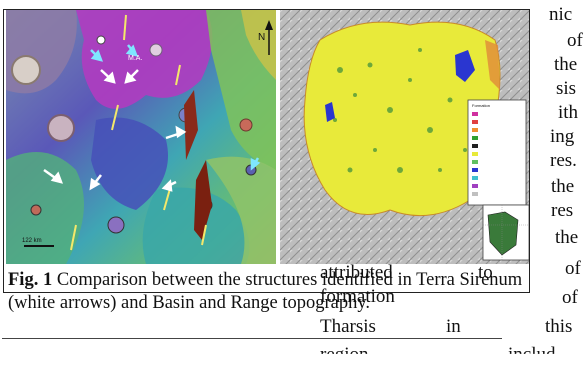 The width and height of the screenshot is (587, 369). What do you see at coordinates (562, 136) in the screenshot?
I see `column-fragment: ing` at bounding box center [562, 136].